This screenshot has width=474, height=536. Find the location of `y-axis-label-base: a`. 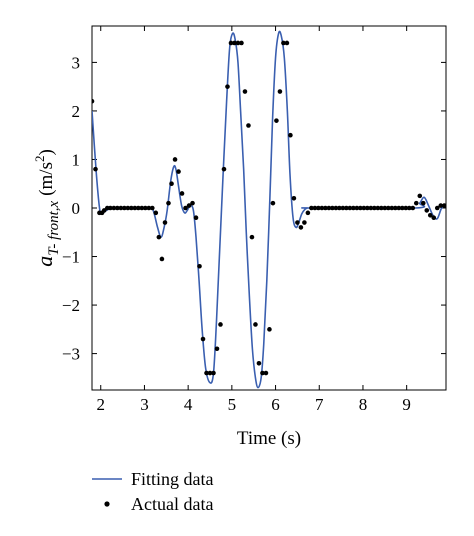

y-axis-label-base: a is located at coordinates (44, 261).